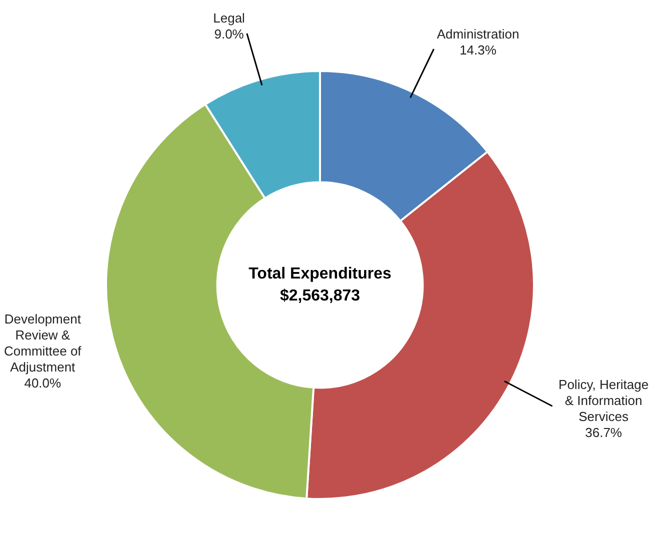 This screenshot has width=672, height=550. Describe the element at coordinates (43, 382) in the screenshot. I see `data-label: 40.0%` at that location.